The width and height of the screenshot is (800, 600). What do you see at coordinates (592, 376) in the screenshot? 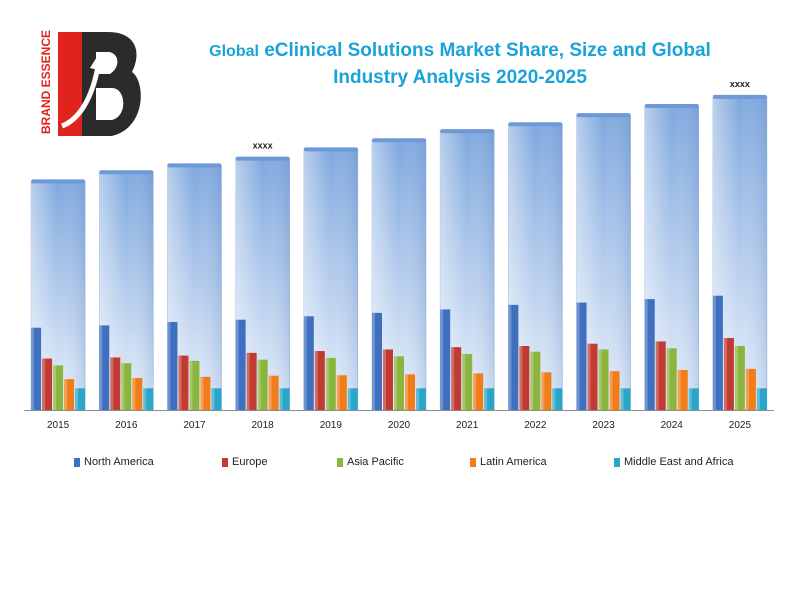
I see `bar-europe-2023` at bounding box center [592, 376].